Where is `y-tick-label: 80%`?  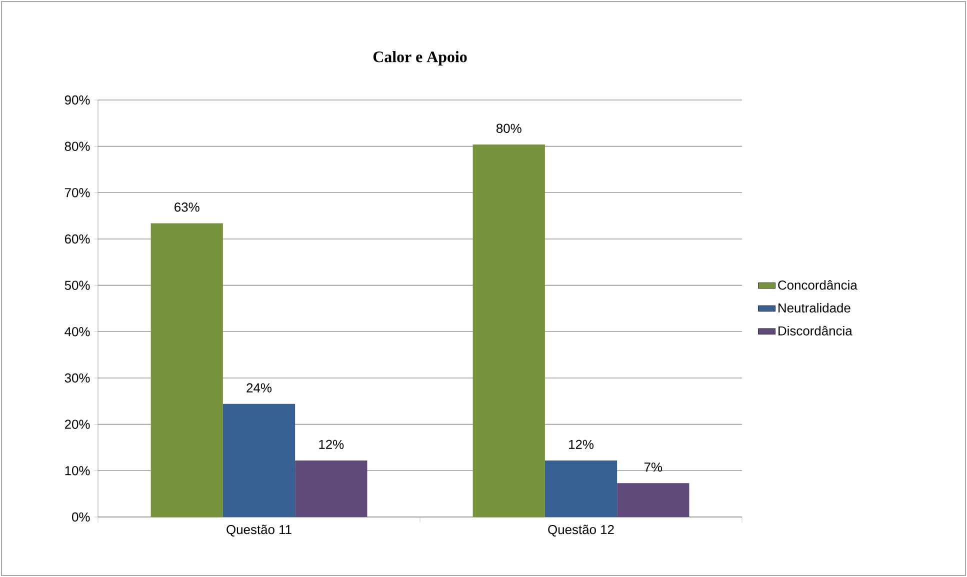
y-tick-label: 80% is located at coordinates (77, 146).